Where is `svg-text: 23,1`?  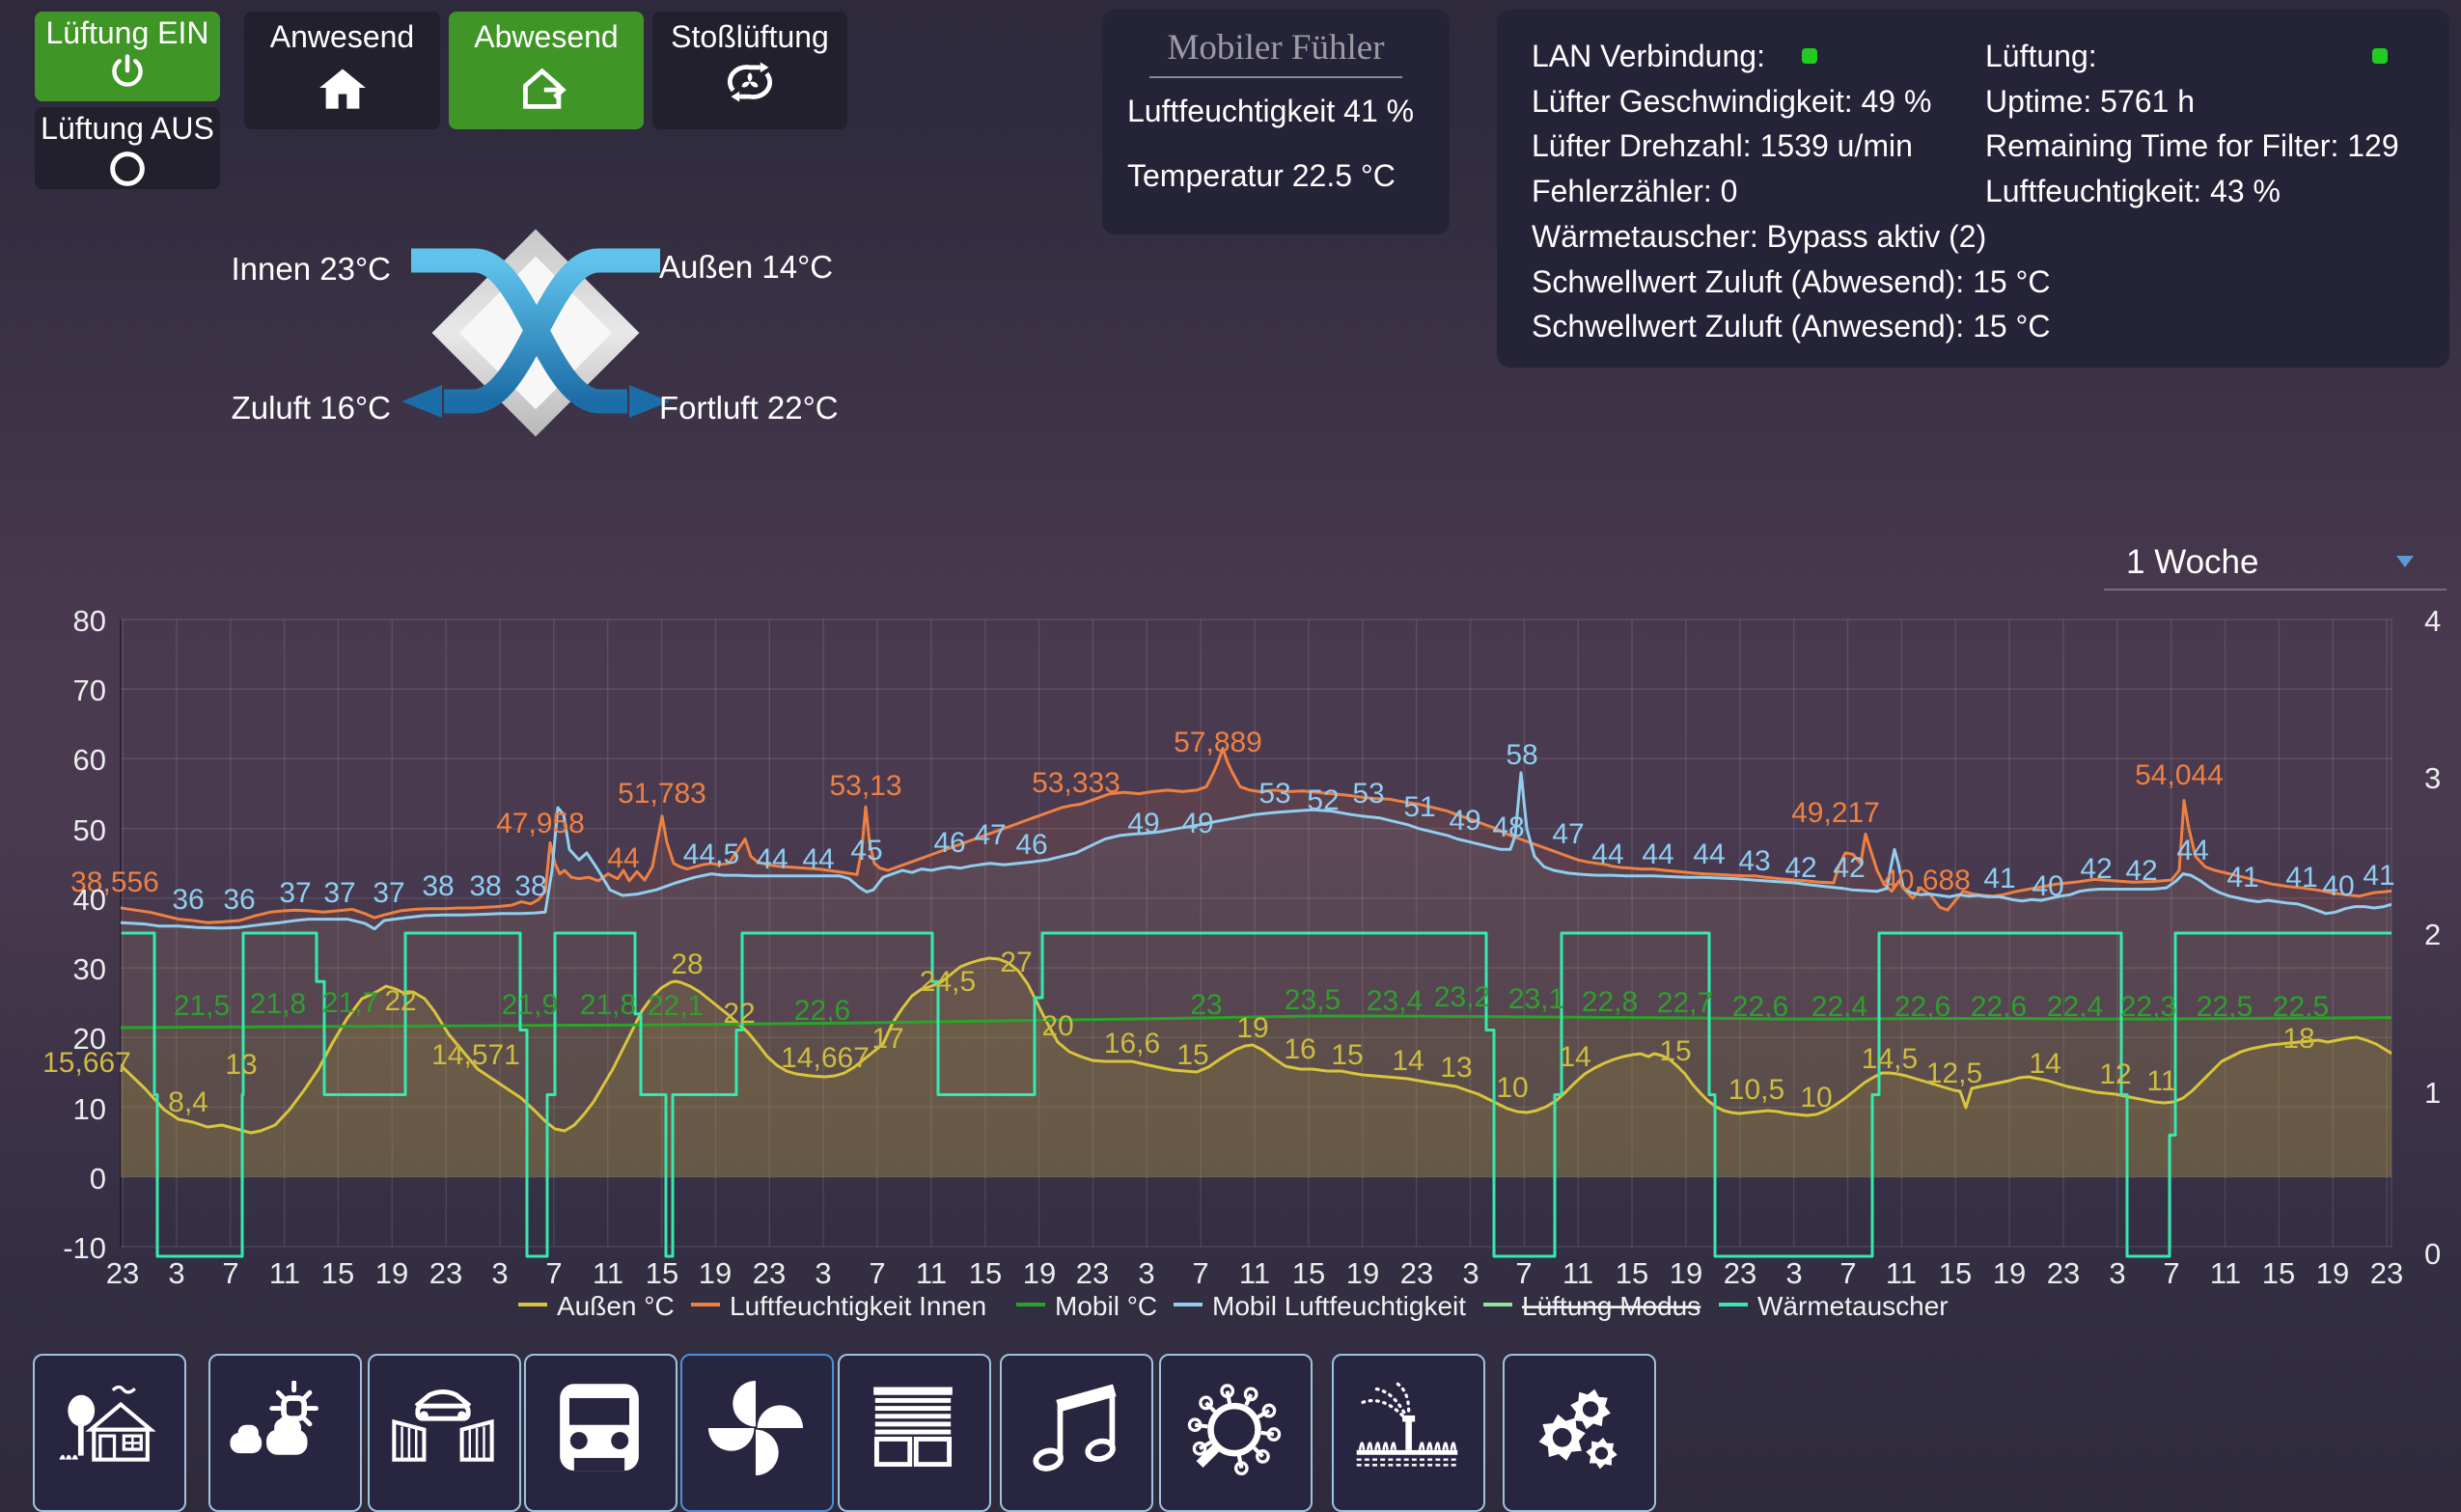
svg-text: 23,1 is located at coordinates (1536, 999).